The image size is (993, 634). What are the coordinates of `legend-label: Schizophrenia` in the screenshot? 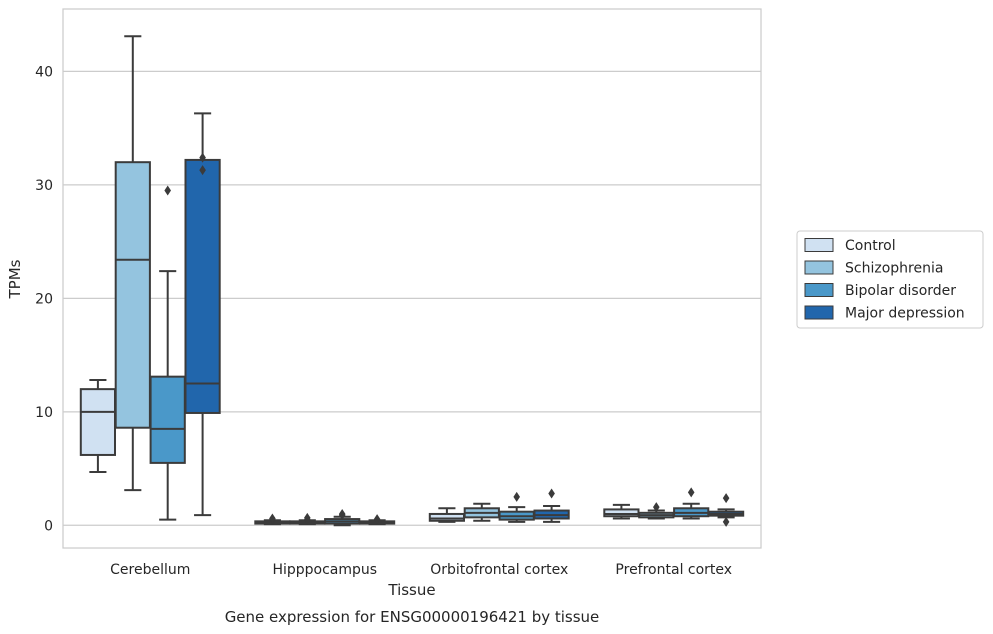 It's located at (894, 269).